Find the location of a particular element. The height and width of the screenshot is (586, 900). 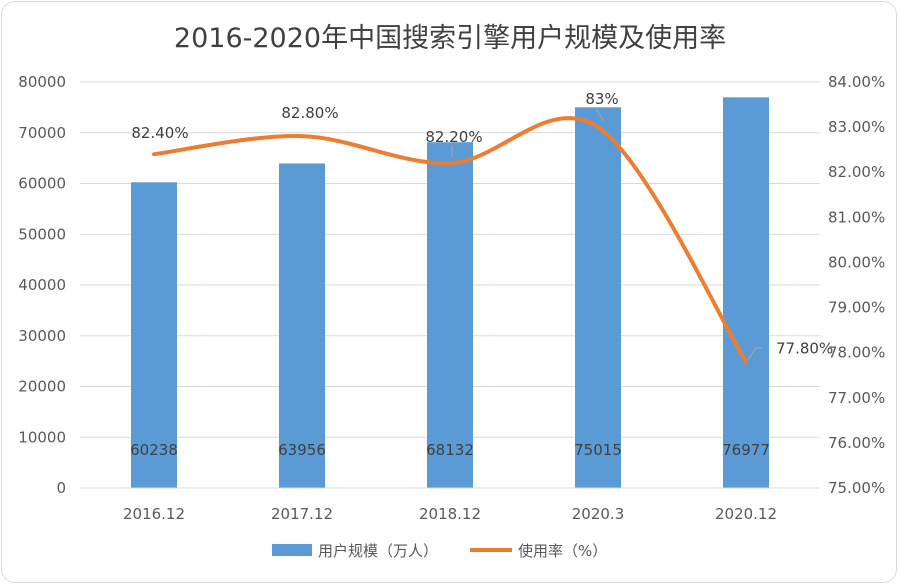

x-axis: 2016.12 2017.12 2018.12 2020.3 2020.12 is located at coordinates (450, 505).